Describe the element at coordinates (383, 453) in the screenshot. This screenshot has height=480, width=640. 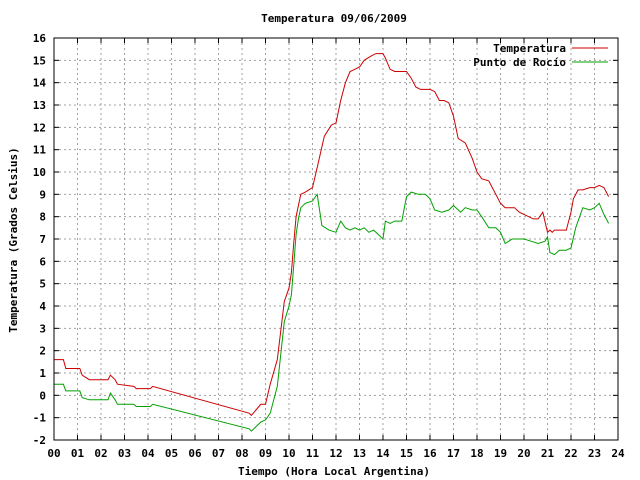
I see `x-tick-label: 14` at that location.